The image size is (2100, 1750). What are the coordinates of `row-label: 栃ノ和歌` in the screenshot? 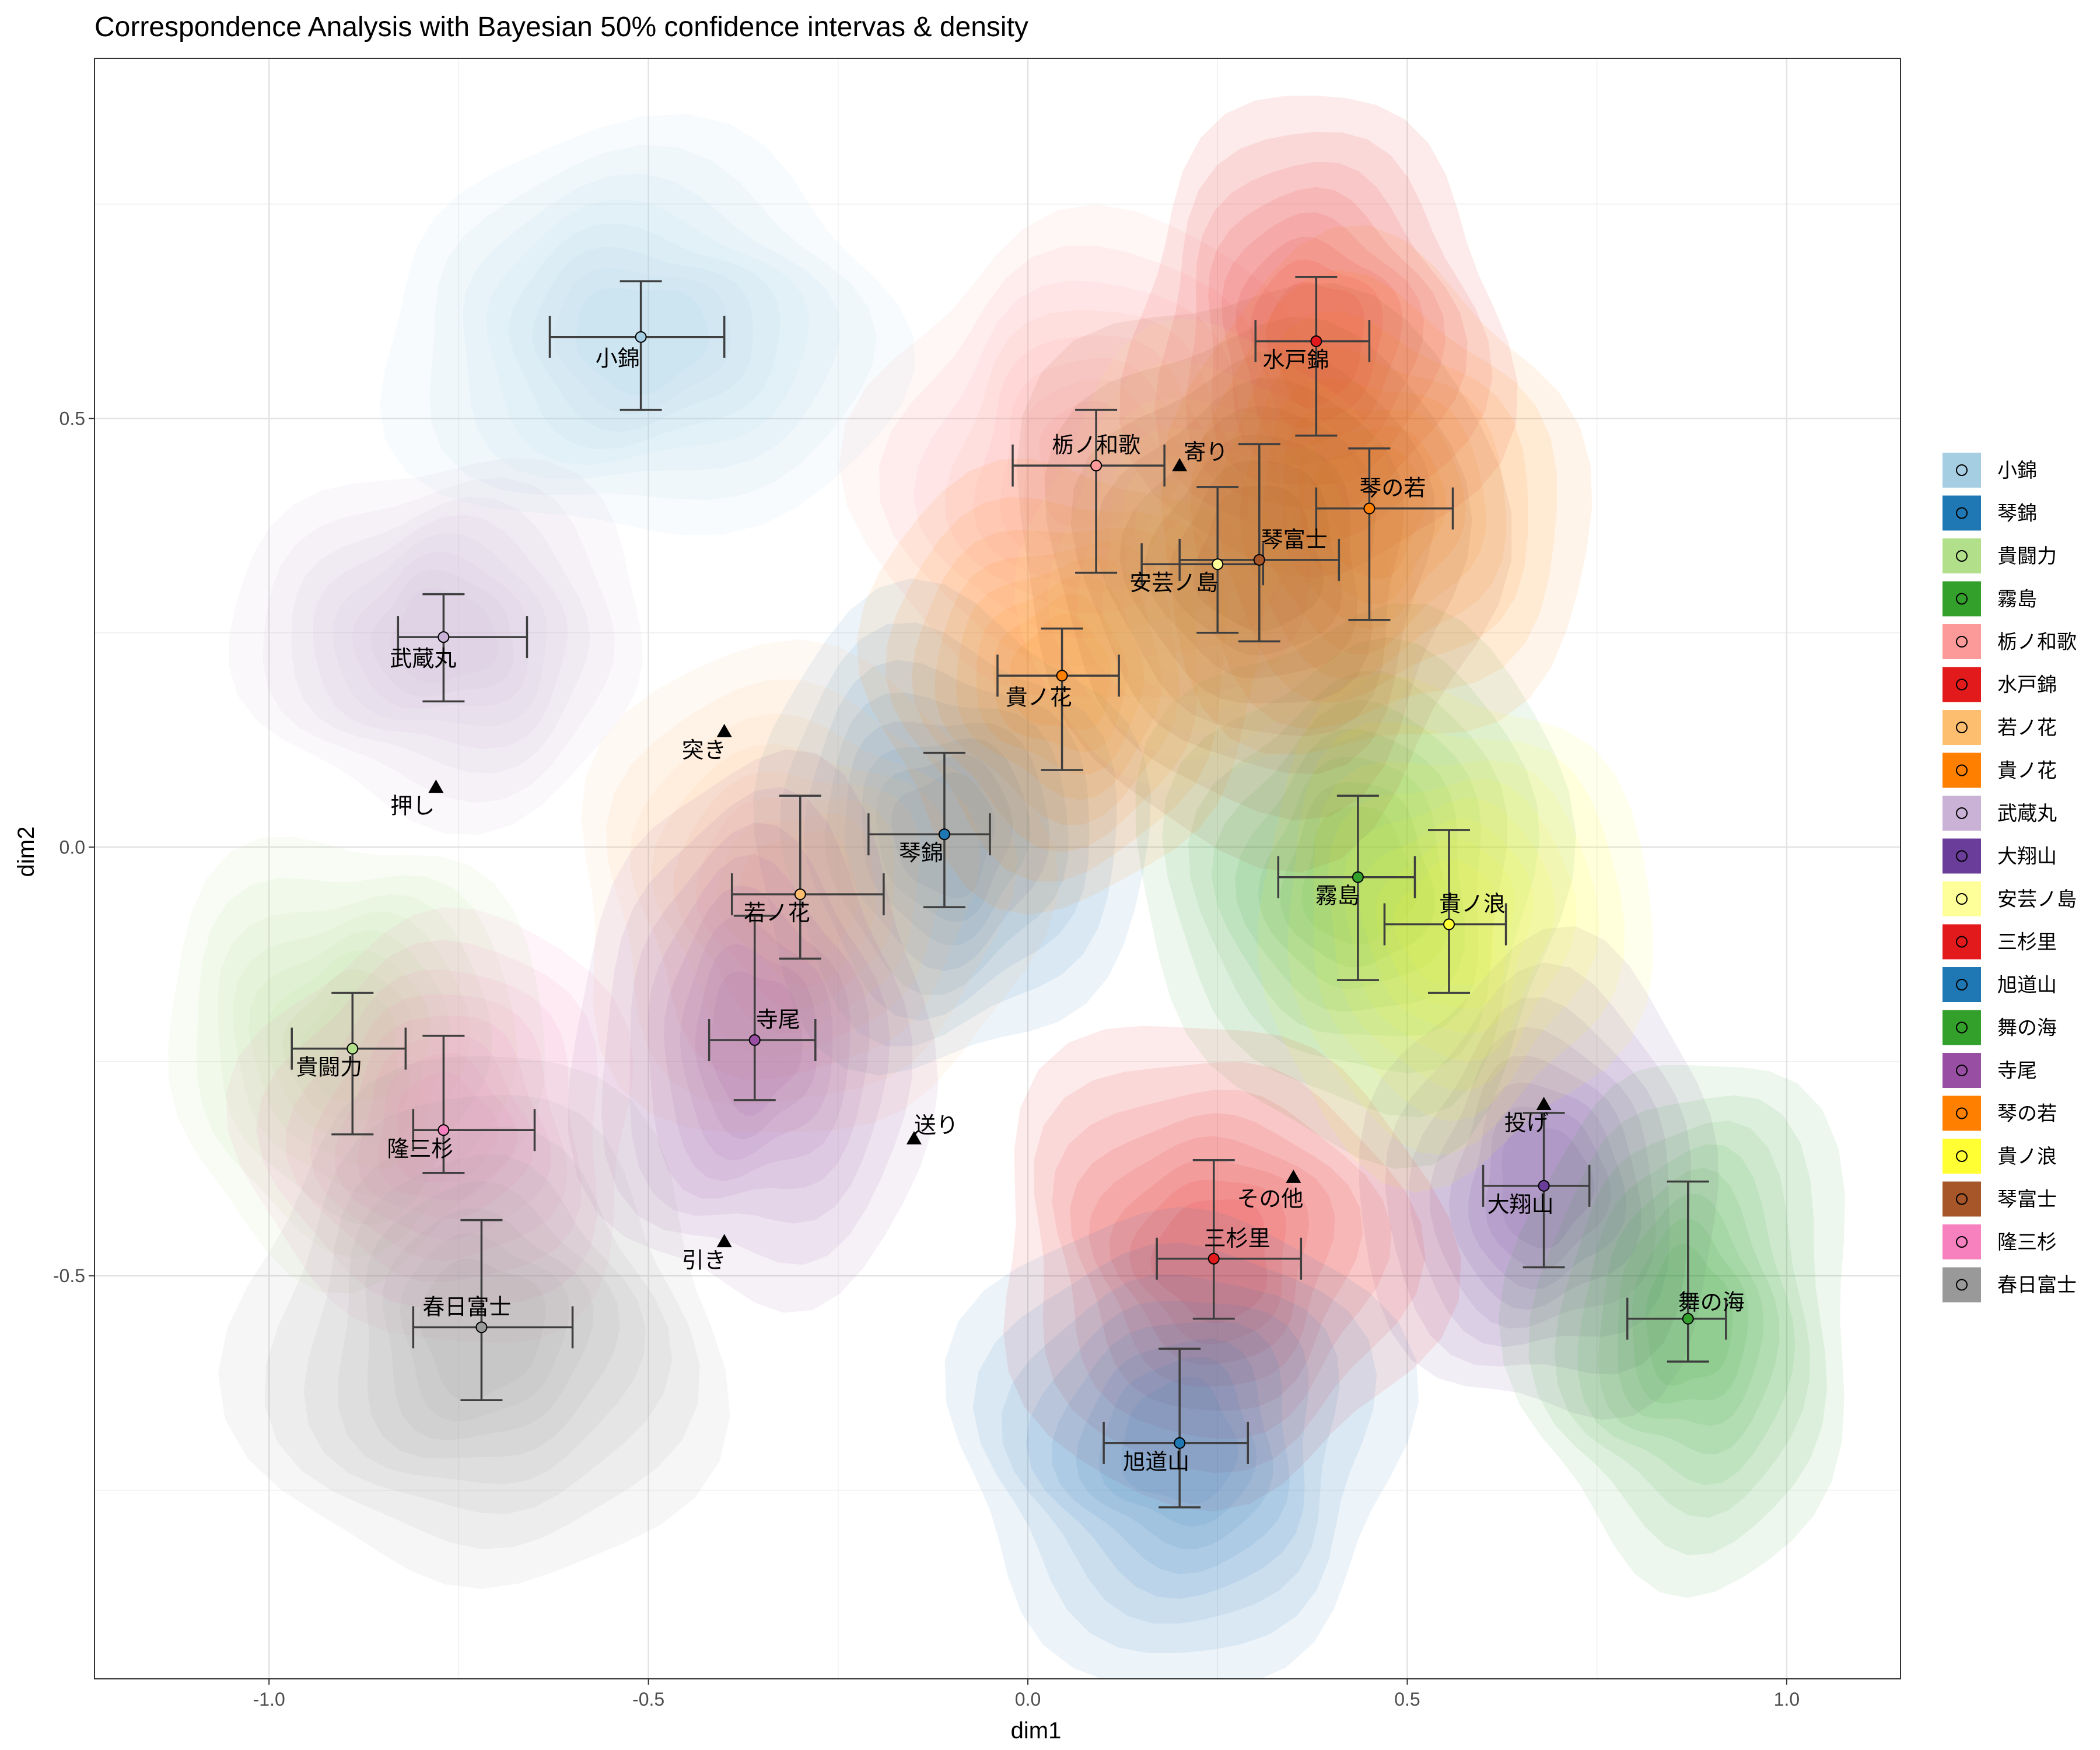 It's located at (1096, 445).